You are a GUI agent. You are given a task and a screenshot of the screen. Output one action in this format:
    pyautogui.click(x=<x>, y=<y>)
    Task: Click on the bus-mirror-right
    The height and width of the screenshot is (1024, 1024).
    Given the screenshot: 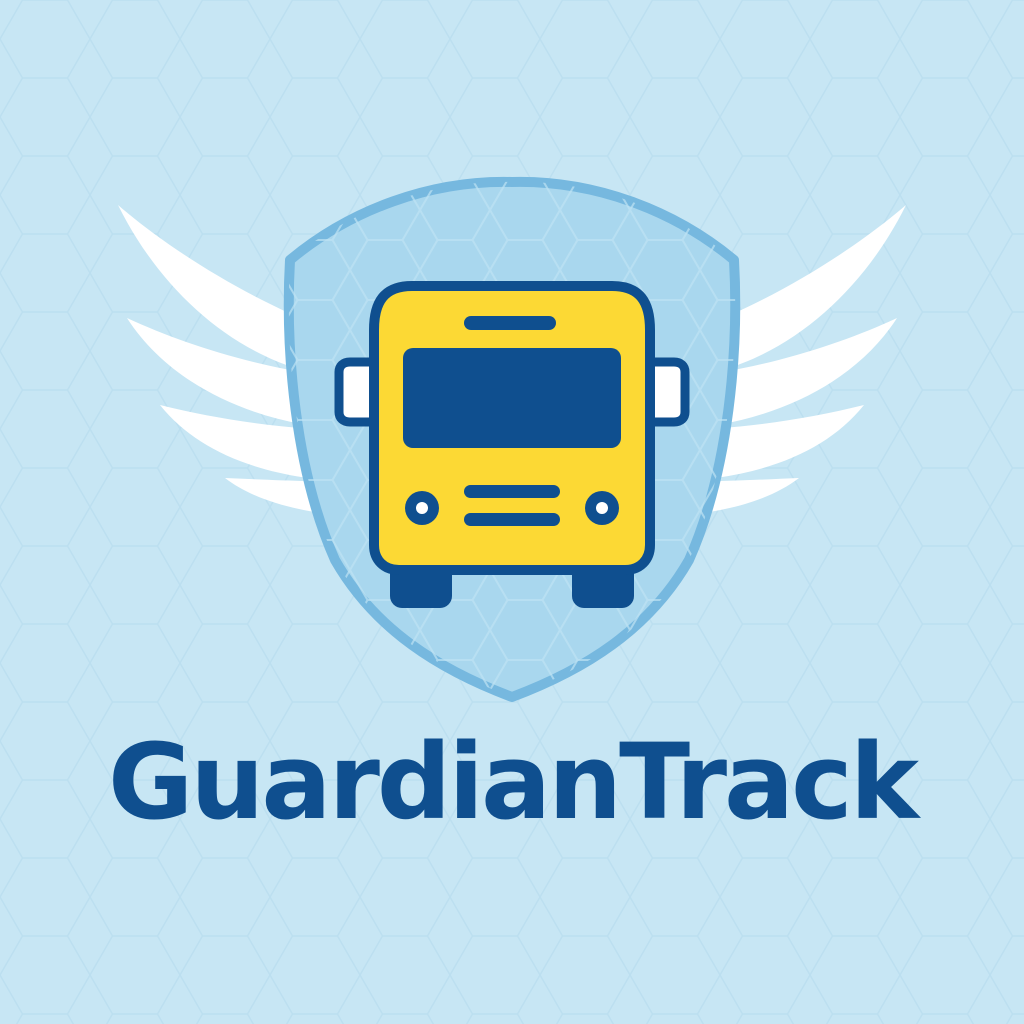 What is the action you would take?
    pyautogui.click(x=671, y=392)
    